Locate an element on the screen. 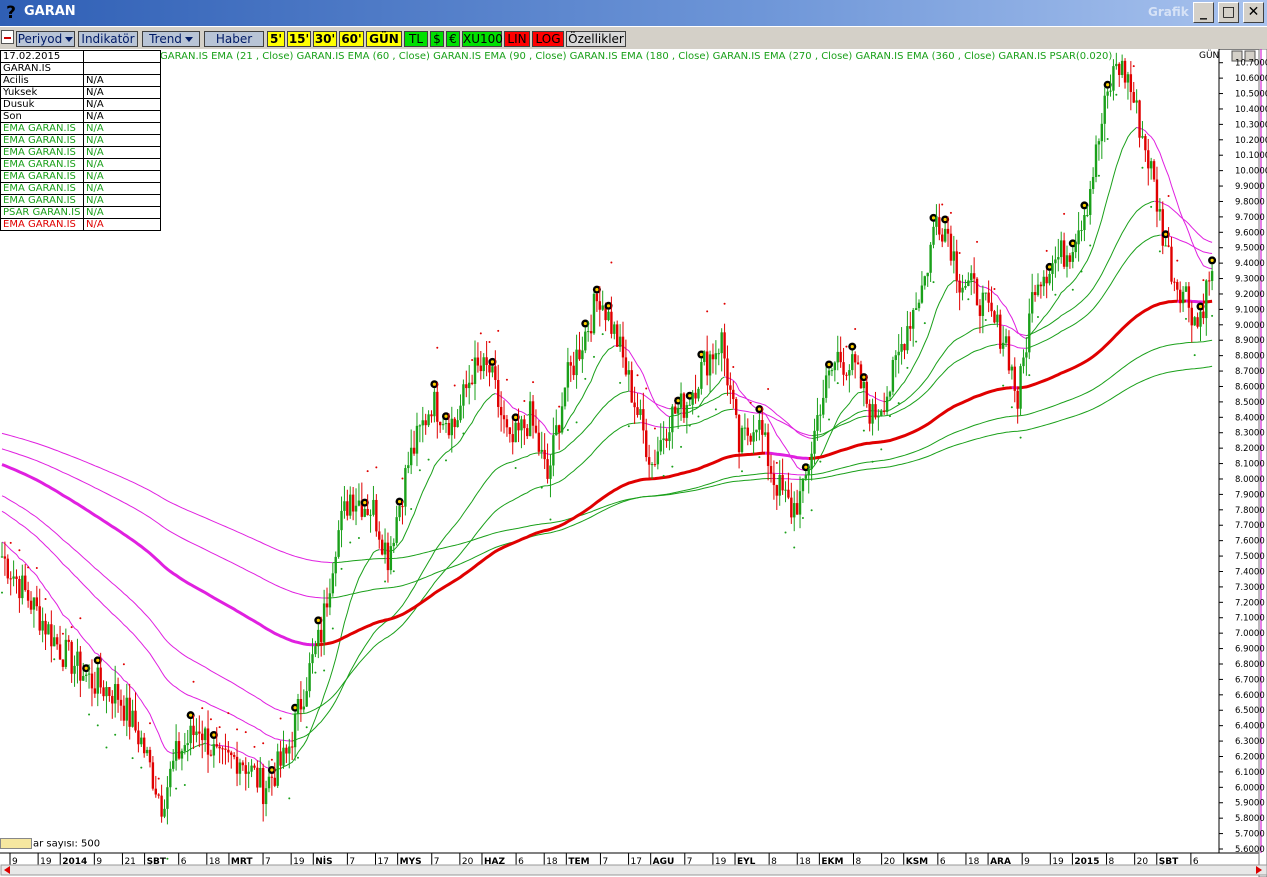  period-15-button: 15' is located at coordinates (299, 39).